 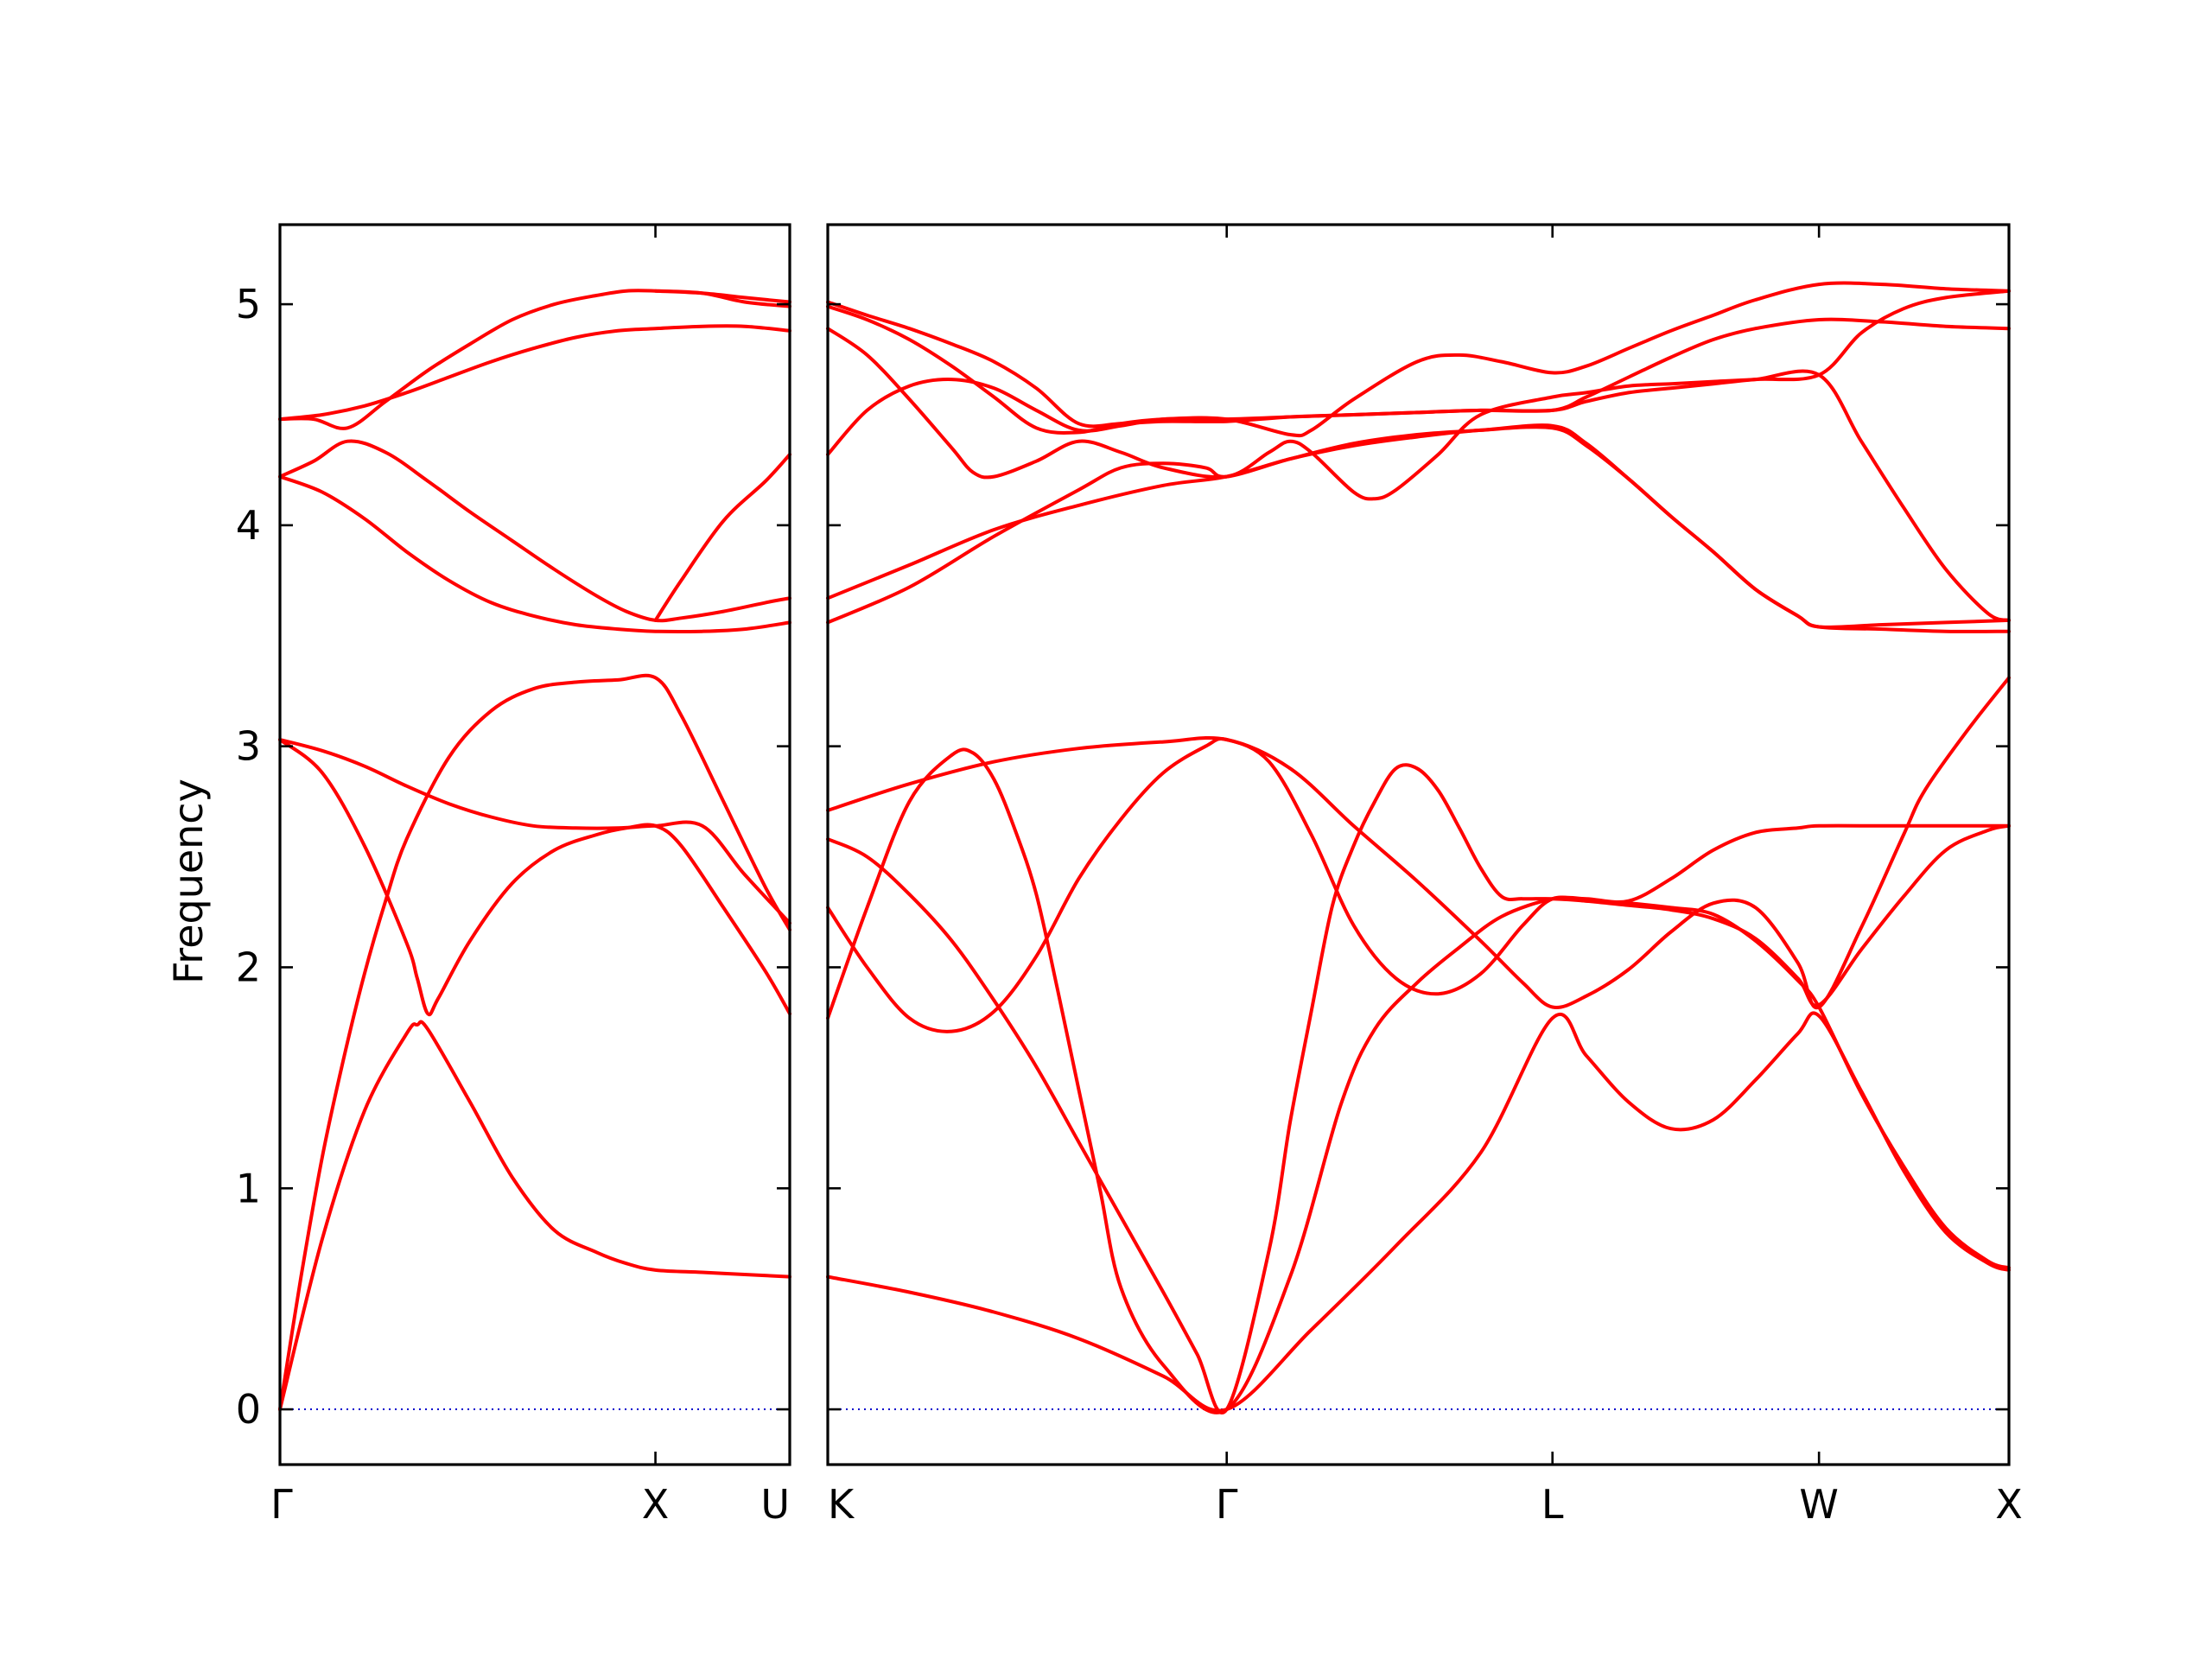 What do you see at coordinates (775, 1504) in the screenshot?
I see `x-tick-label: U` at bounding box center [775, 1504].